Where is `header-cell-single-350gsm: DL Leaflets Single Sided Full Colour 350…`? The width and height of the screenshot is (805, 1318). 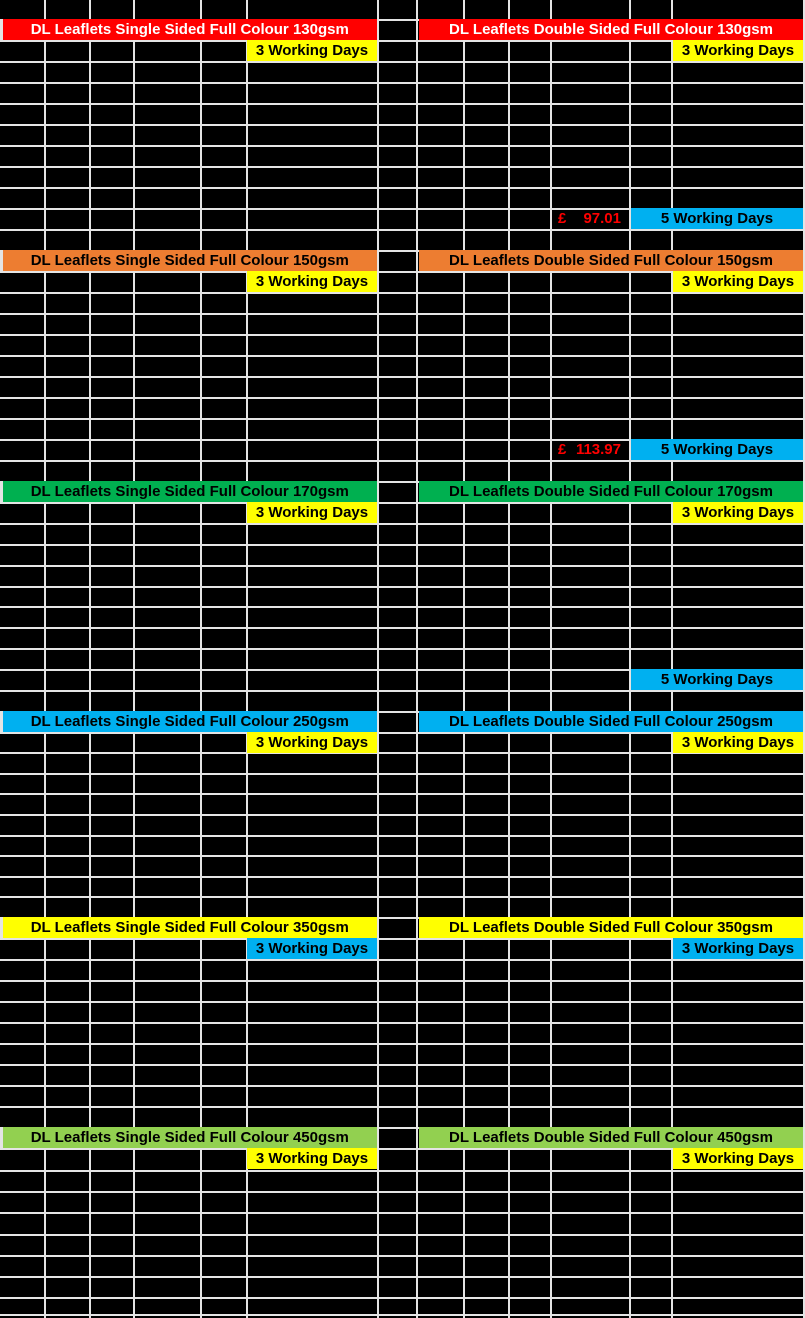 header-cell-single-350gsm: DL Leaflets Single Sided Full Colour 350… is located at coordinates (189, 927).